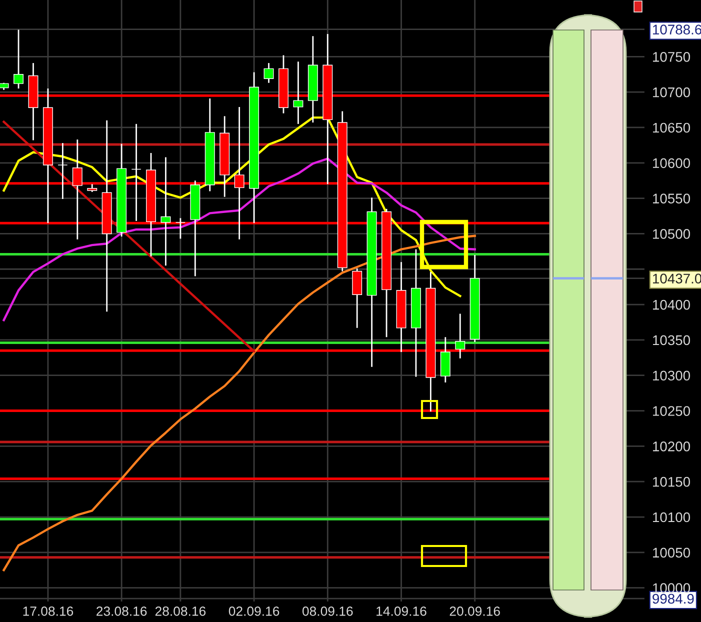 Image resolution: width=701 pixels, height=622 pixels. What do you see at coordinates (254, 611) in the screenshot?
I see `x-tick-label: 02.09.16` at bounding box center [254, 611].